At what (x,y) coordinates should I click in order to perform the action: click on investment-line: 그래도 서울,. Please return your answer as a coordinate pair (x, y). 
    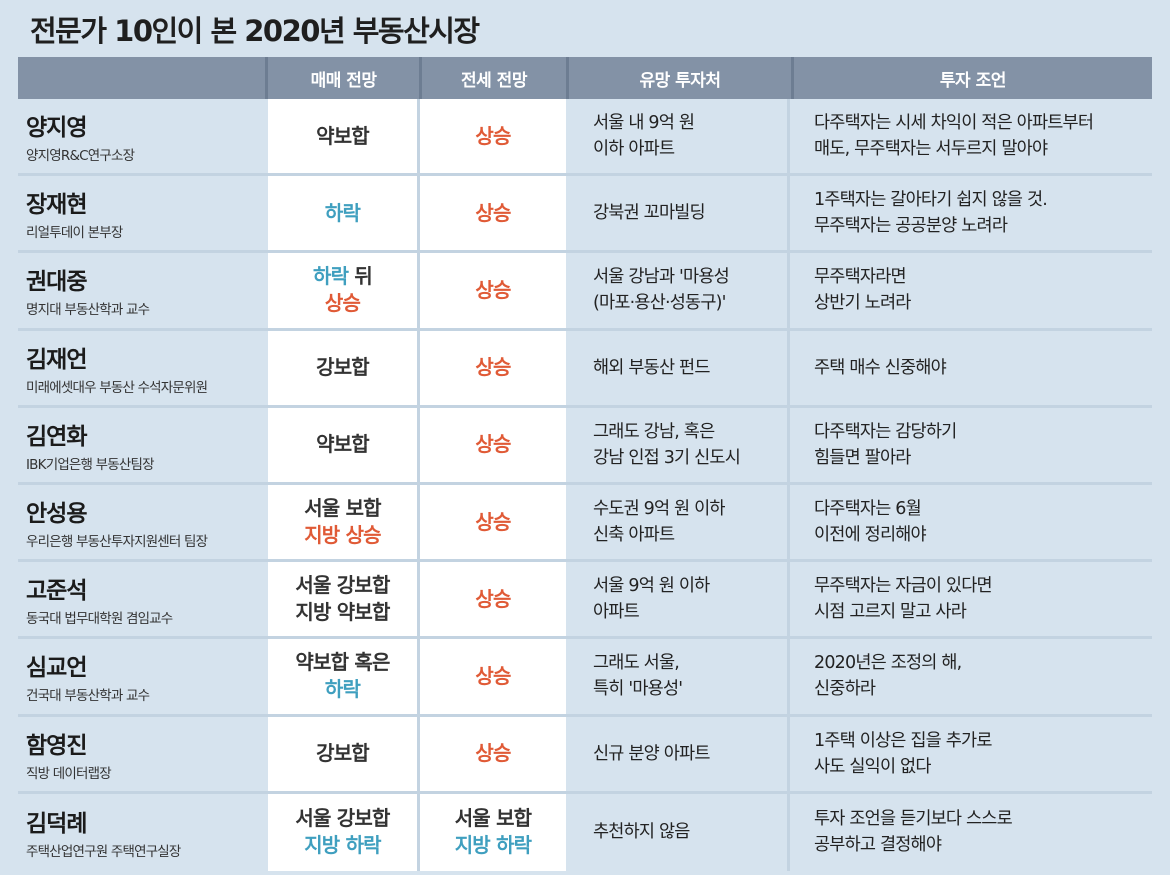
    Looking at the image, I should click on (636, 663).